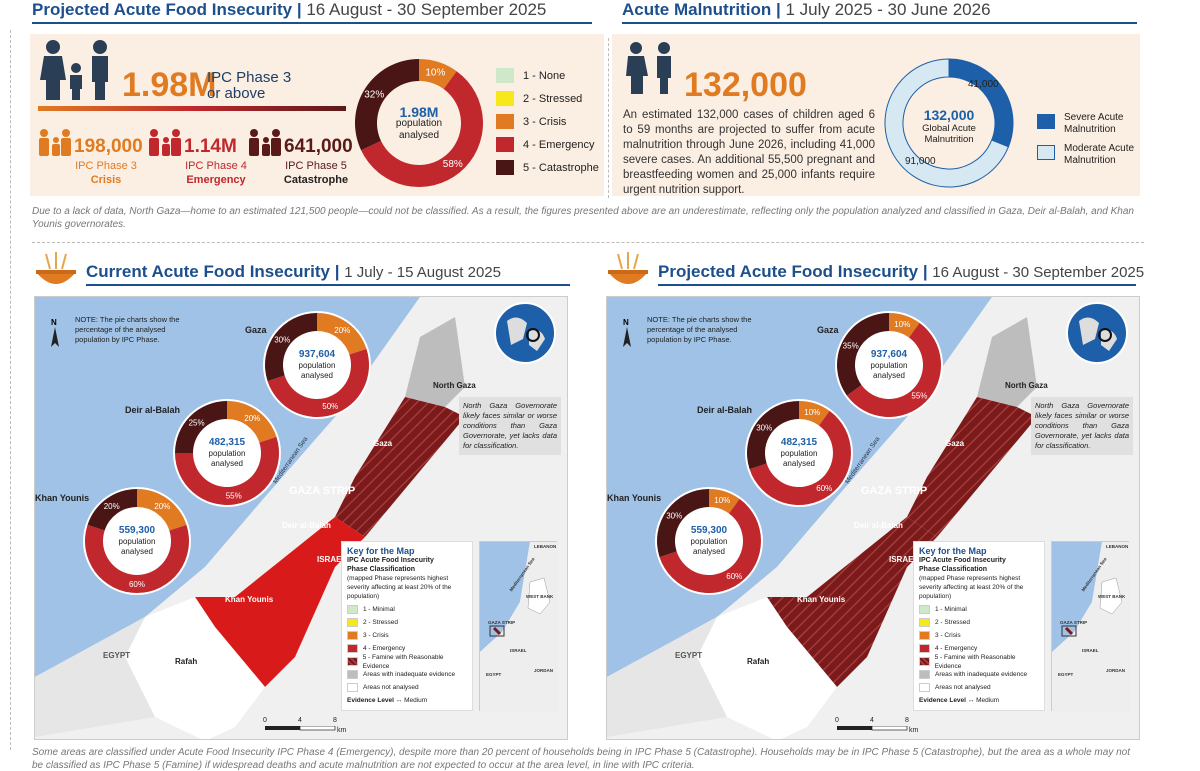 The height and width of the screenshot is (771, 1200). I want to click on key-heading: Phase Classification, so click(381, 569).